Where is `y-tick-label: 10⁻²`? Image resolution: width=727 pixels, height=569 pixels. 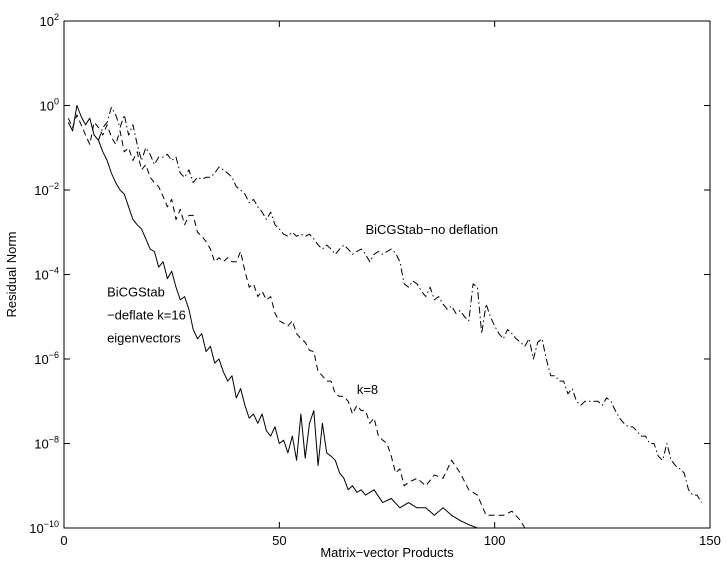
y-tick-label: 10⁻² is located at coordinates (46, 189).